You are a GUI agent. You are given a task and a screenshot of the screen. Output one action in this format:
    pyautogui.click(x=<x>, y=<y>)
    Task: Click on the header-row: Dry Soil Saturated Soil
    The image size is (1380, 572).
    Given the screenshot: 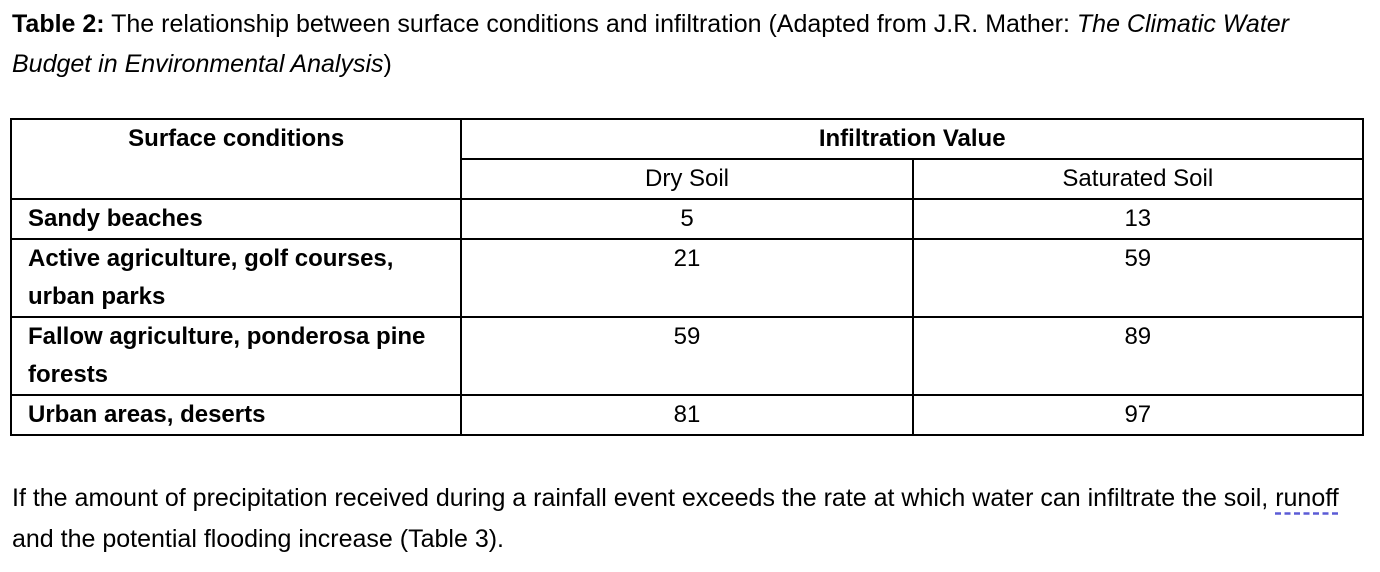 What is the action you would take?
    pyautogui.click(x=688, y=179)
    